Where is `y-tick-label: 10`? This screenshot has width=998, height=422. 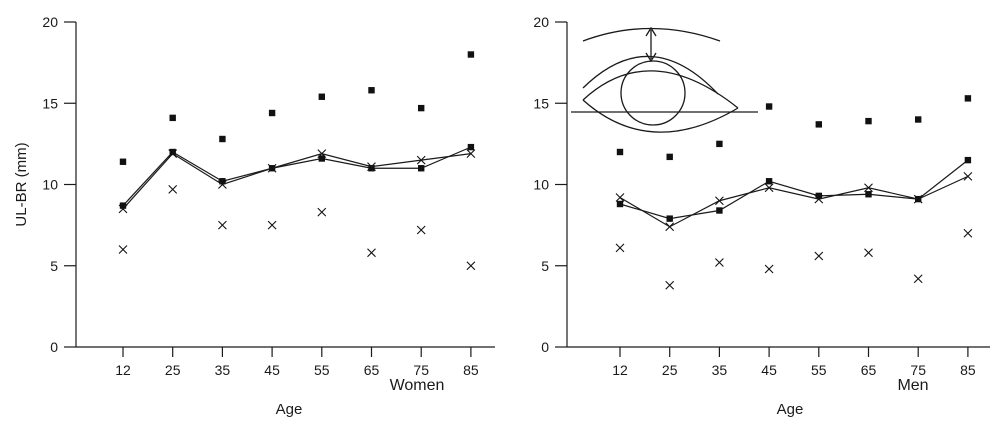 y-tick-label: 10 is located at coordinates (50, 185).